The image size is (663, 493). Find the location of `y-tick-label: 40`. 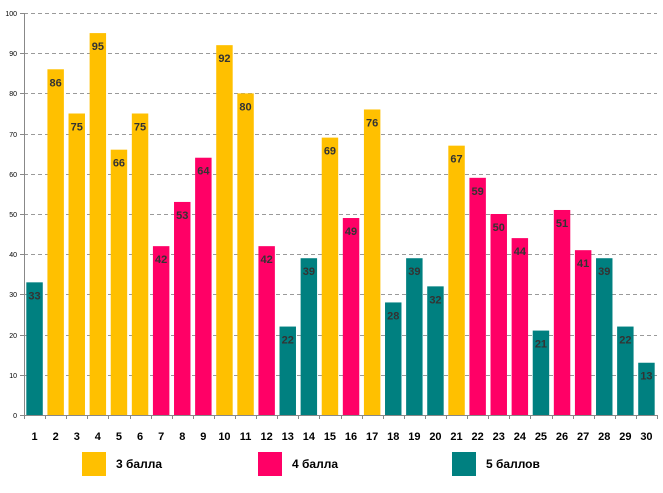

y-tick-label: 40 is located at coordinates (13, 255).